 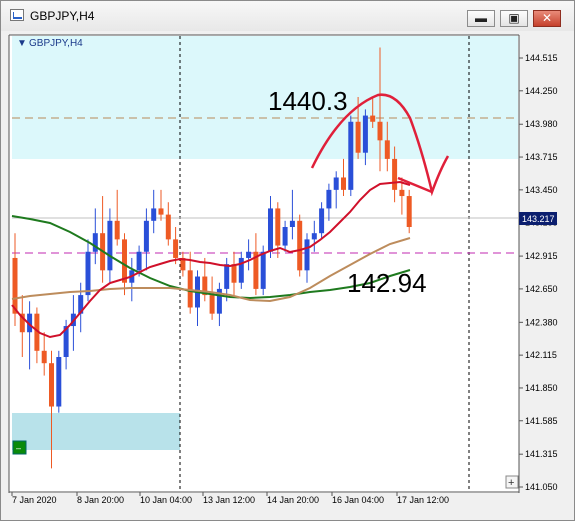 What do you see at coordinates (541, 124) in the screenshot?
I see `y-tick-label: 143.980` at bounding box center [541, 124].